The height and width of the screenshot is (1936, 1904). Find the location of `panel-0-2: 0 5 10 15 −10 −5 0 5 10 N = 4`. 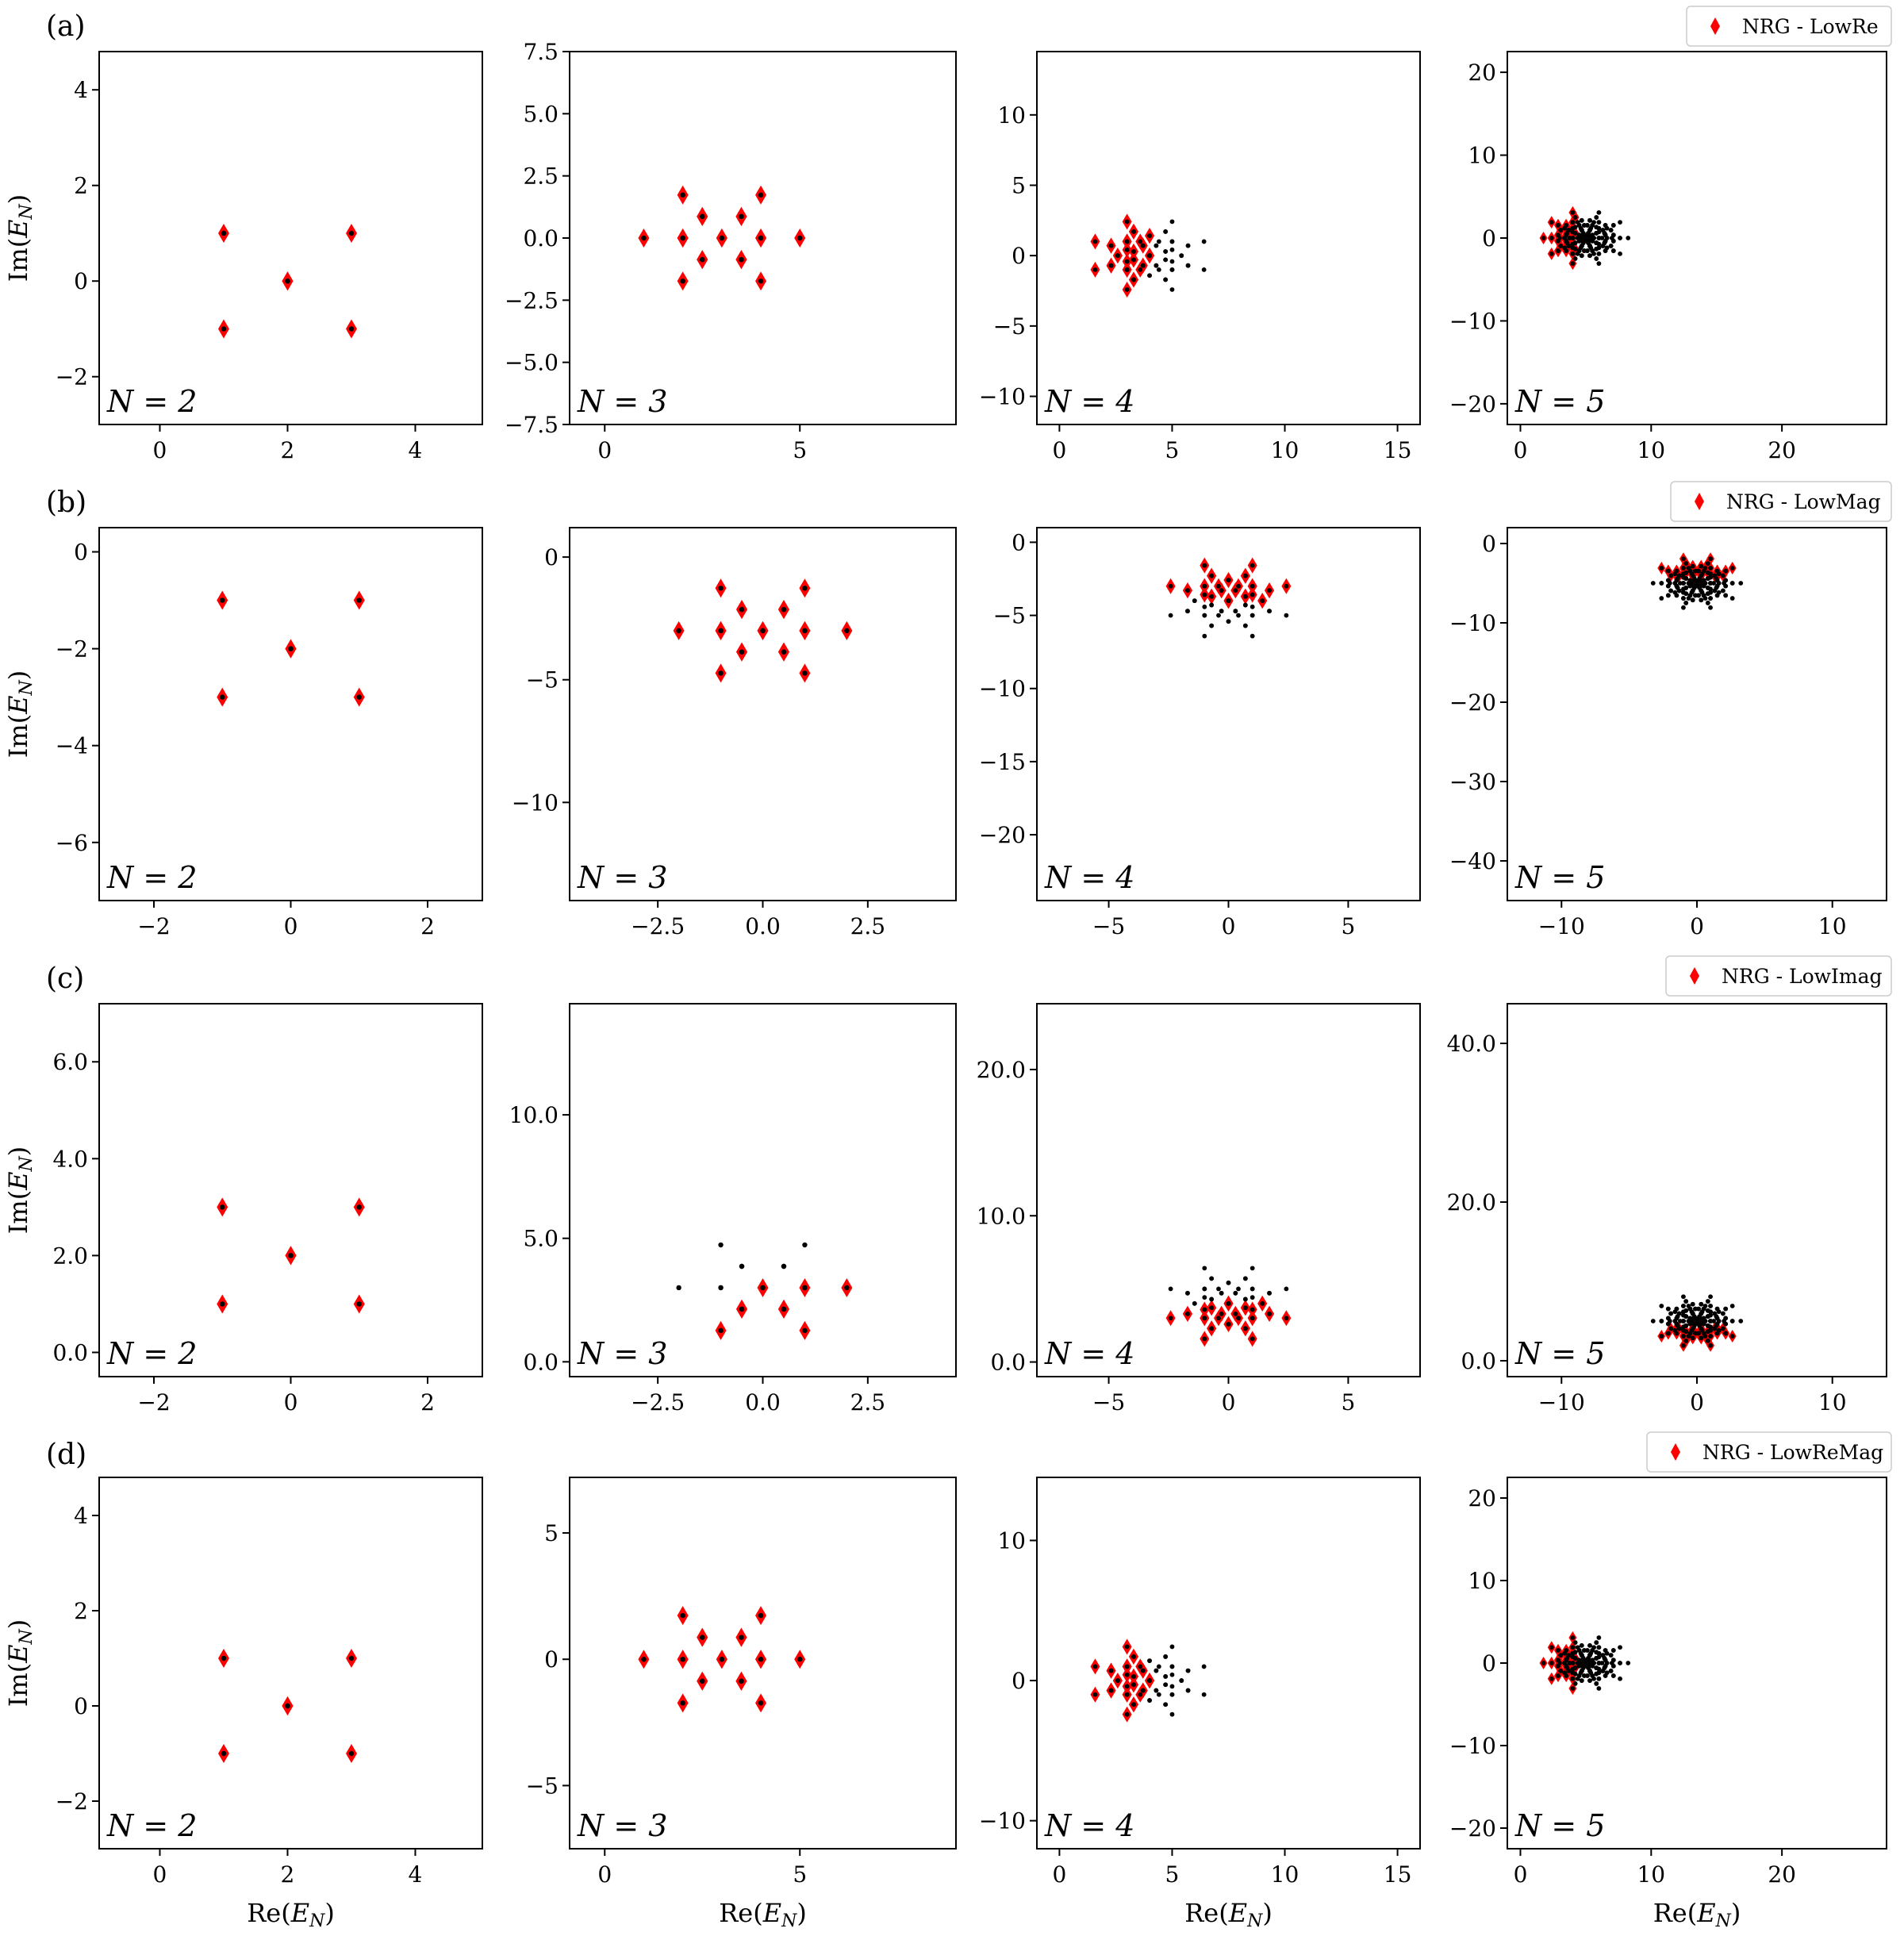

panel-0-2: 0 5 10 15 −10 −5 0 5 10 N = 4 is located at coordinates (1200, 257).